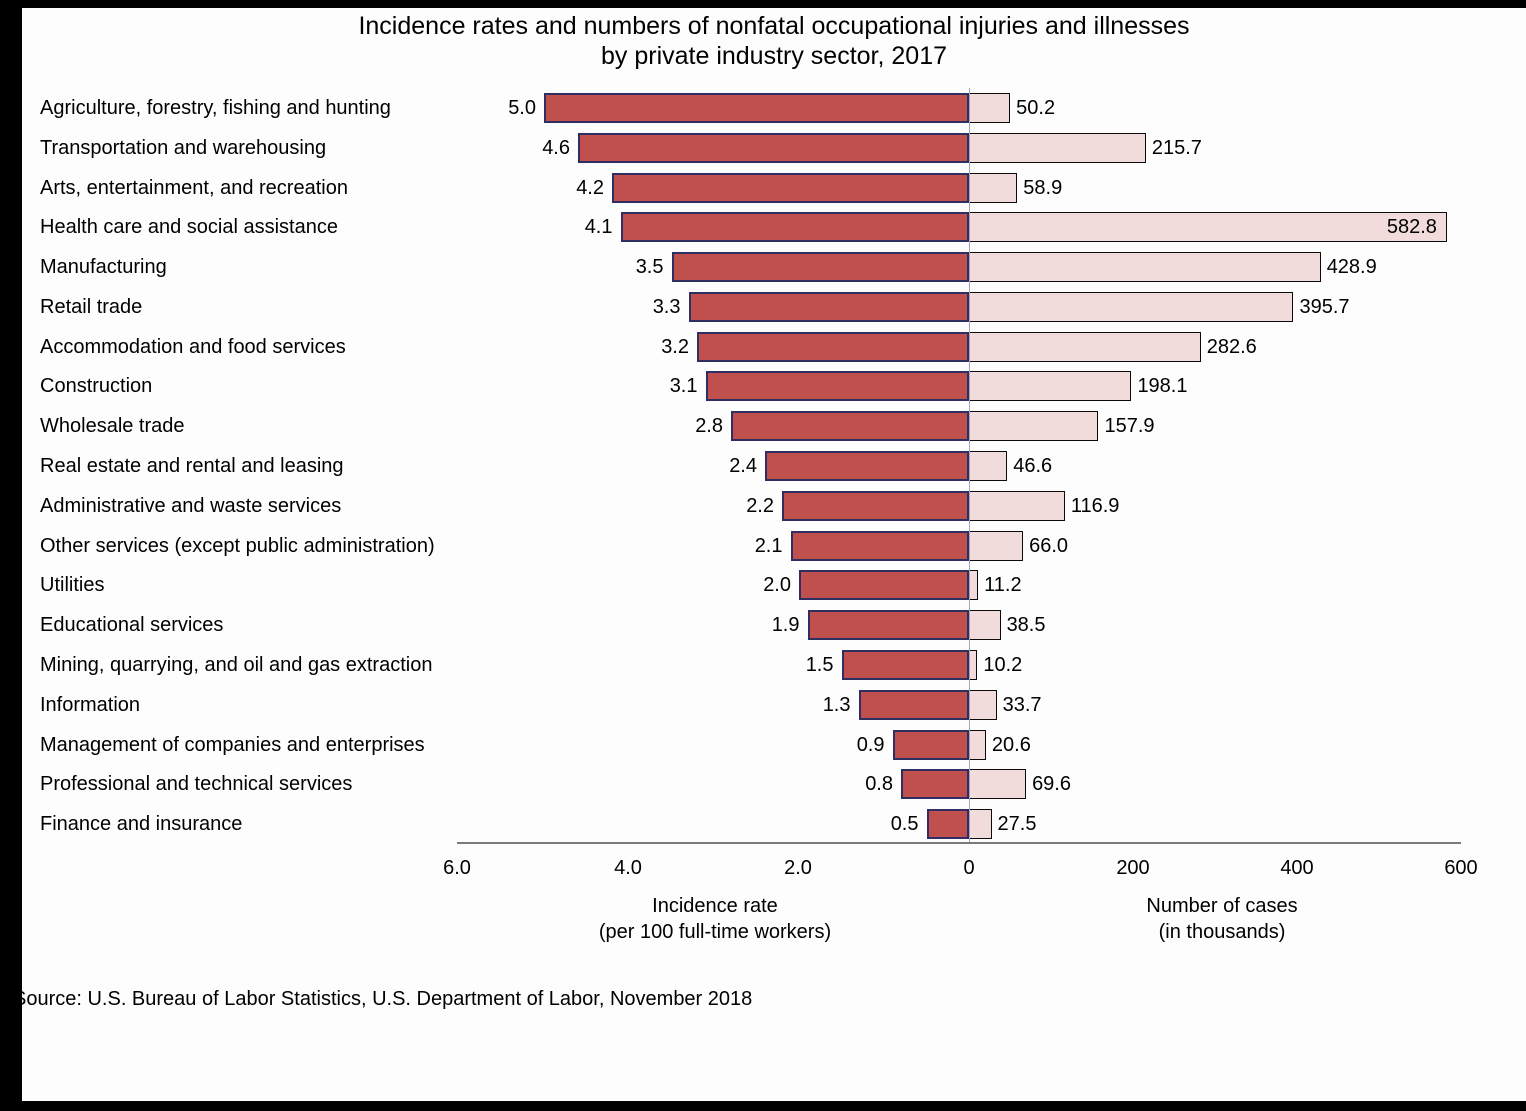  Describe the element at coordinates (969, 465) in the screenshot. I see `zero-baseline-line` at that location.